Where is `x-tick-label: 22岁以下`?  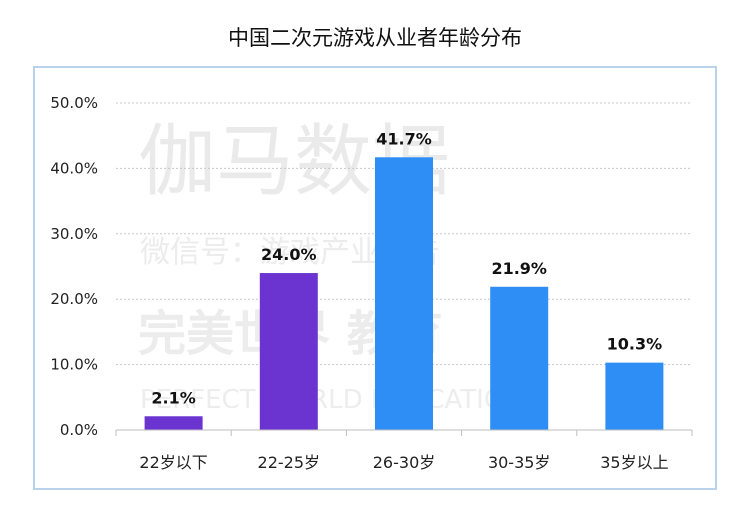
x-tick-label: 22岁以下 is located at coordinates (173, 462).